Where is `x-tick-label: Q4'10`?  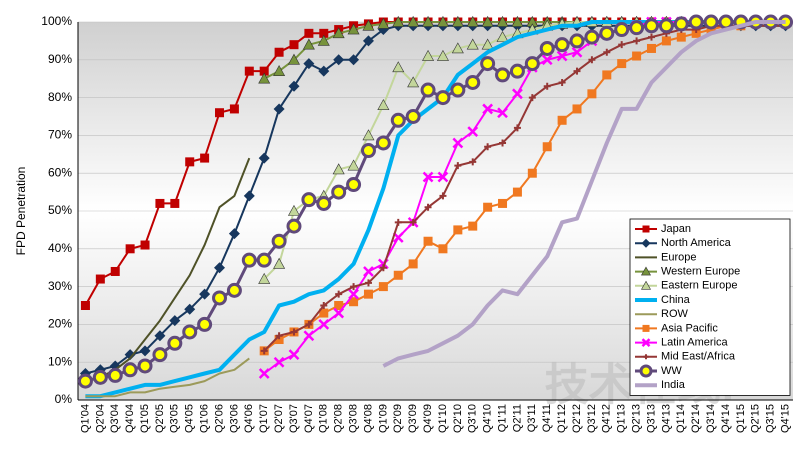 x-tick-label: Q4'10 is located at coordinates (488, 418).